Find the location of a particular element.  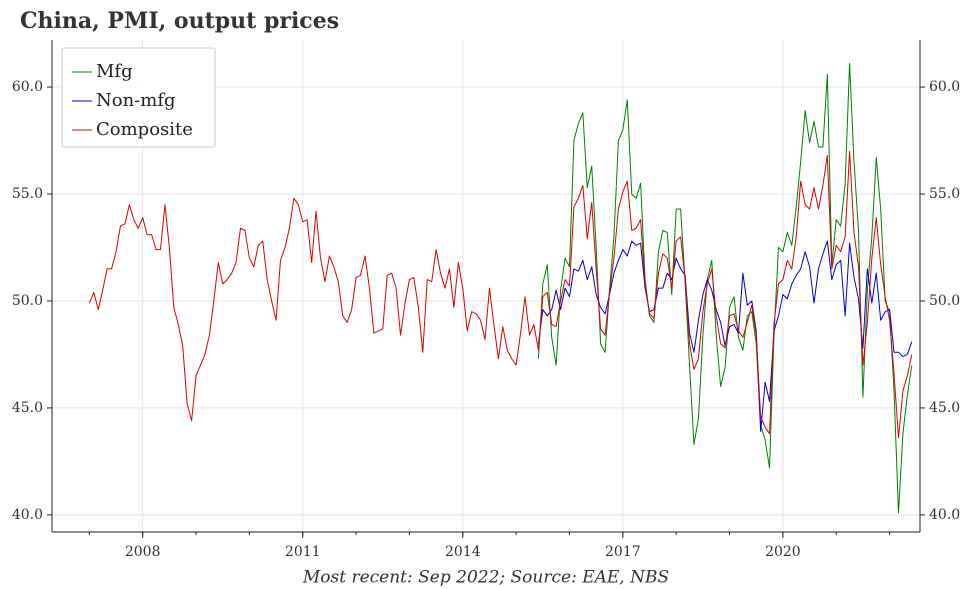

y2-tick-label: 55.0 is located at coordinates (944, 194).